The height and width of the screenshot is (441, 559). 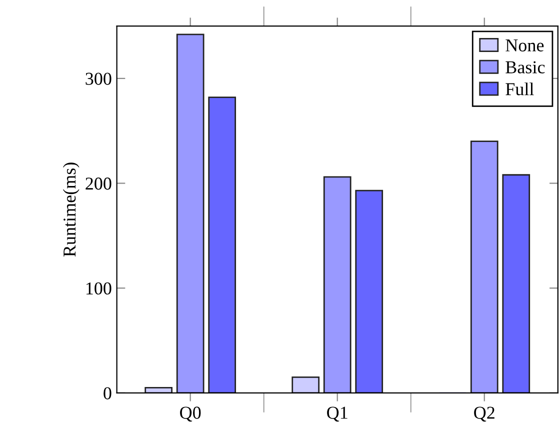 What do you see at coordinates (99, 78) in the screenshot?
I see `y-tick-label: 300` at bounding box center [99, 78].